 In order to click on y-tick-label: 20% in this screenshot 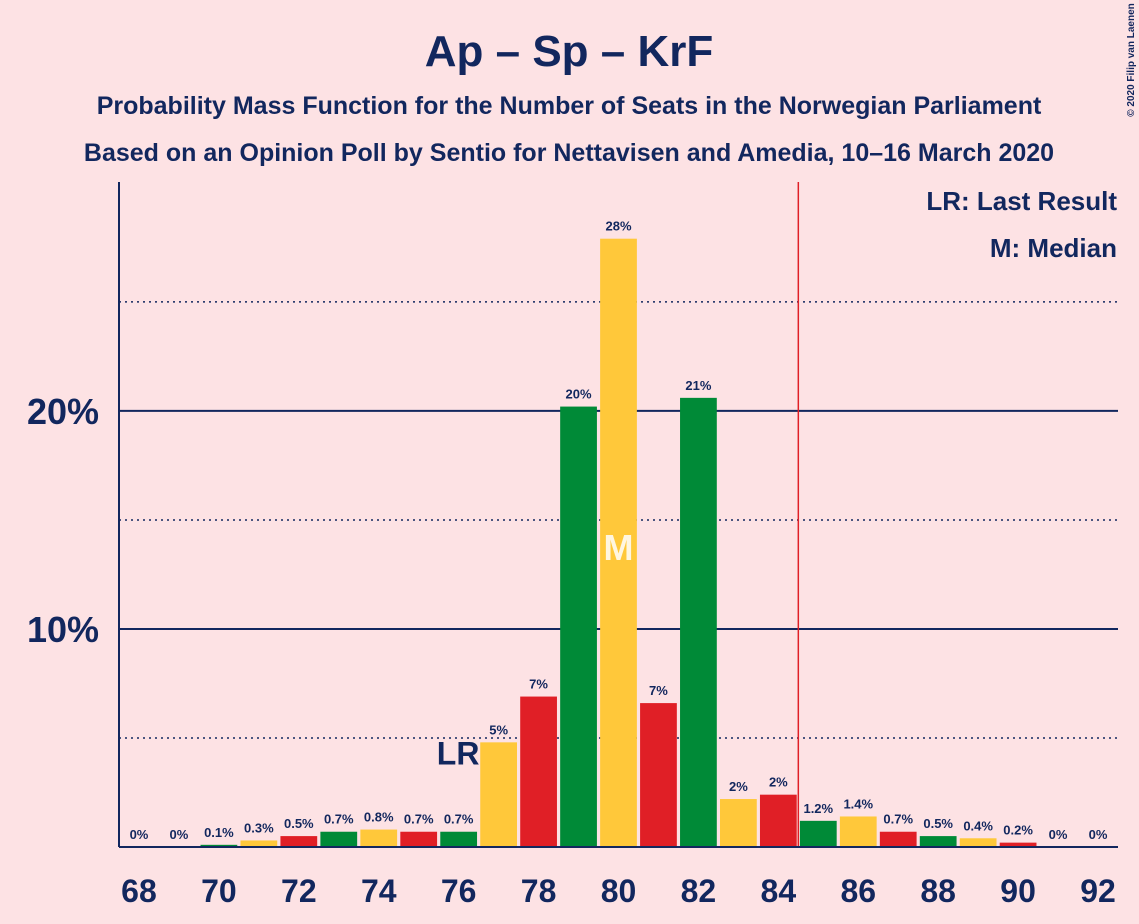, I will do `click(63, 411)`.